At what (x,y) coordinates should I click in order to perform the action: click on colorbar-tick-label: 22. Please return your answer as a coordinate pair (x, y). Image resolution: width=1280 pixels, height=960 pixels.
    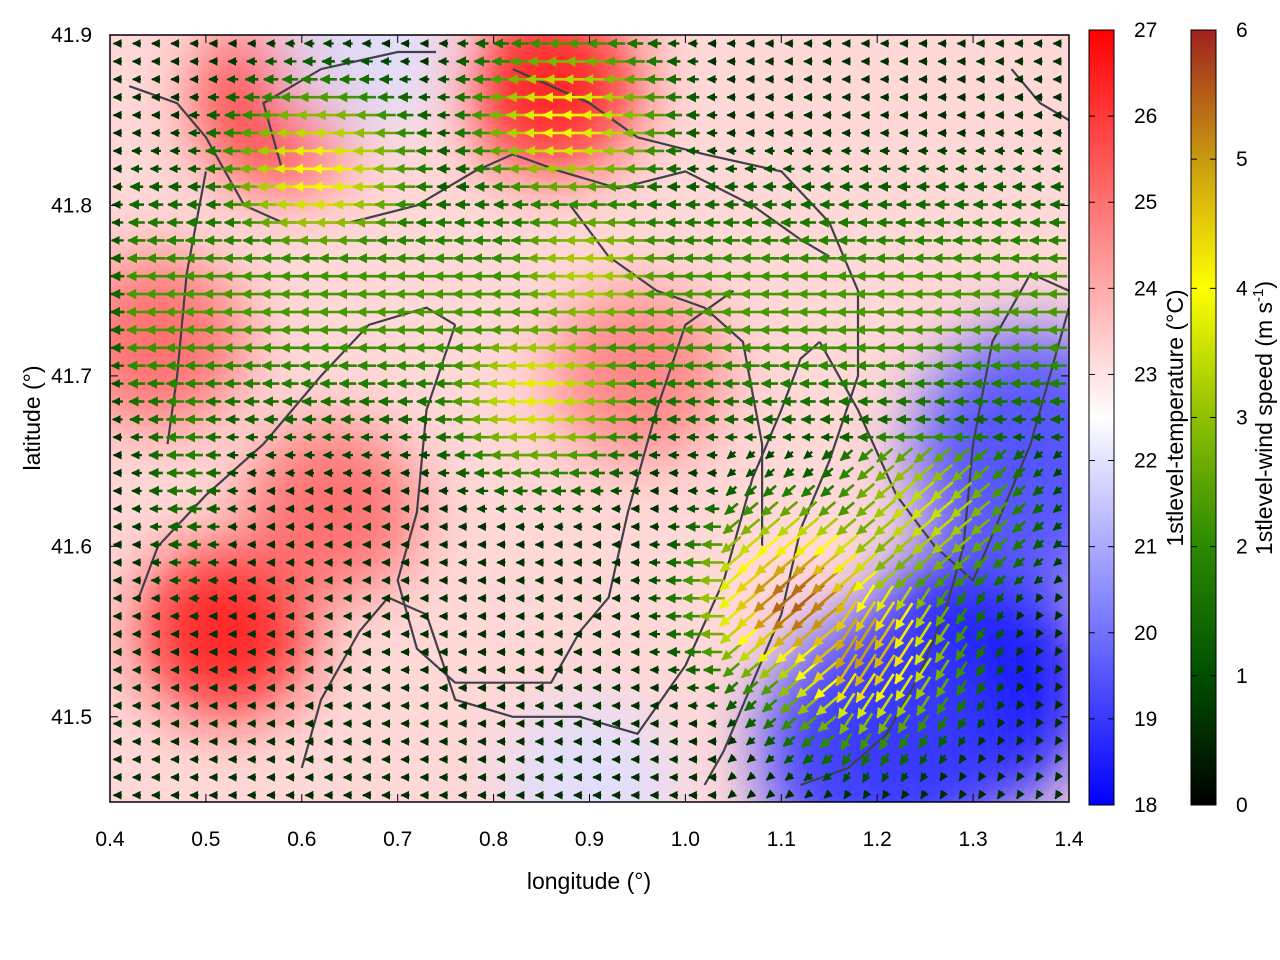
    Looking at the image, I should click on (1145, 461).